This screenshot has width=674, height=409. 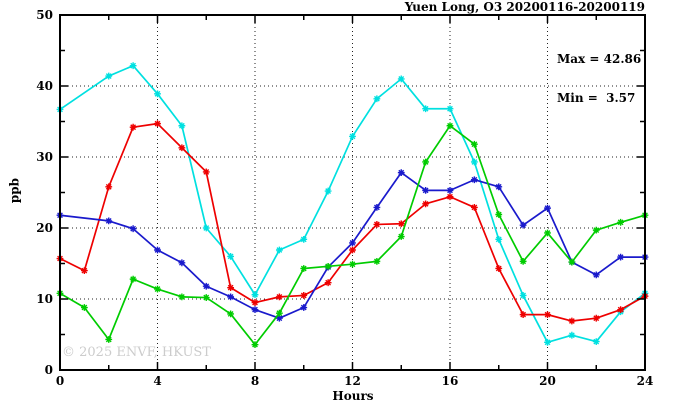 What do you see at coordinates (645, 381) in the screenshot?
I see `x-tick-label-24: 24` at bounding box center [645, 381].